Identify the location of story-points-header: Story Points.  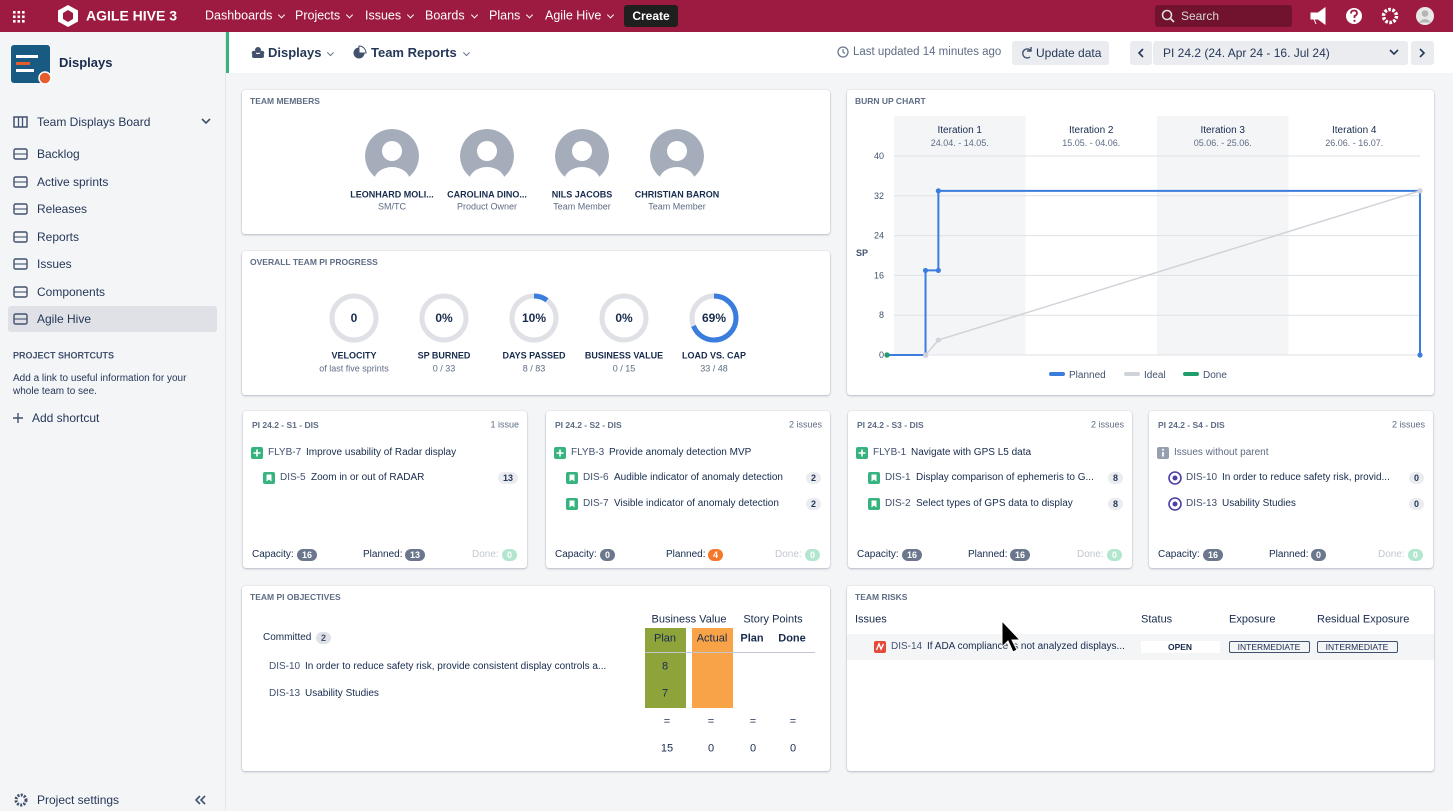
(773, 619).